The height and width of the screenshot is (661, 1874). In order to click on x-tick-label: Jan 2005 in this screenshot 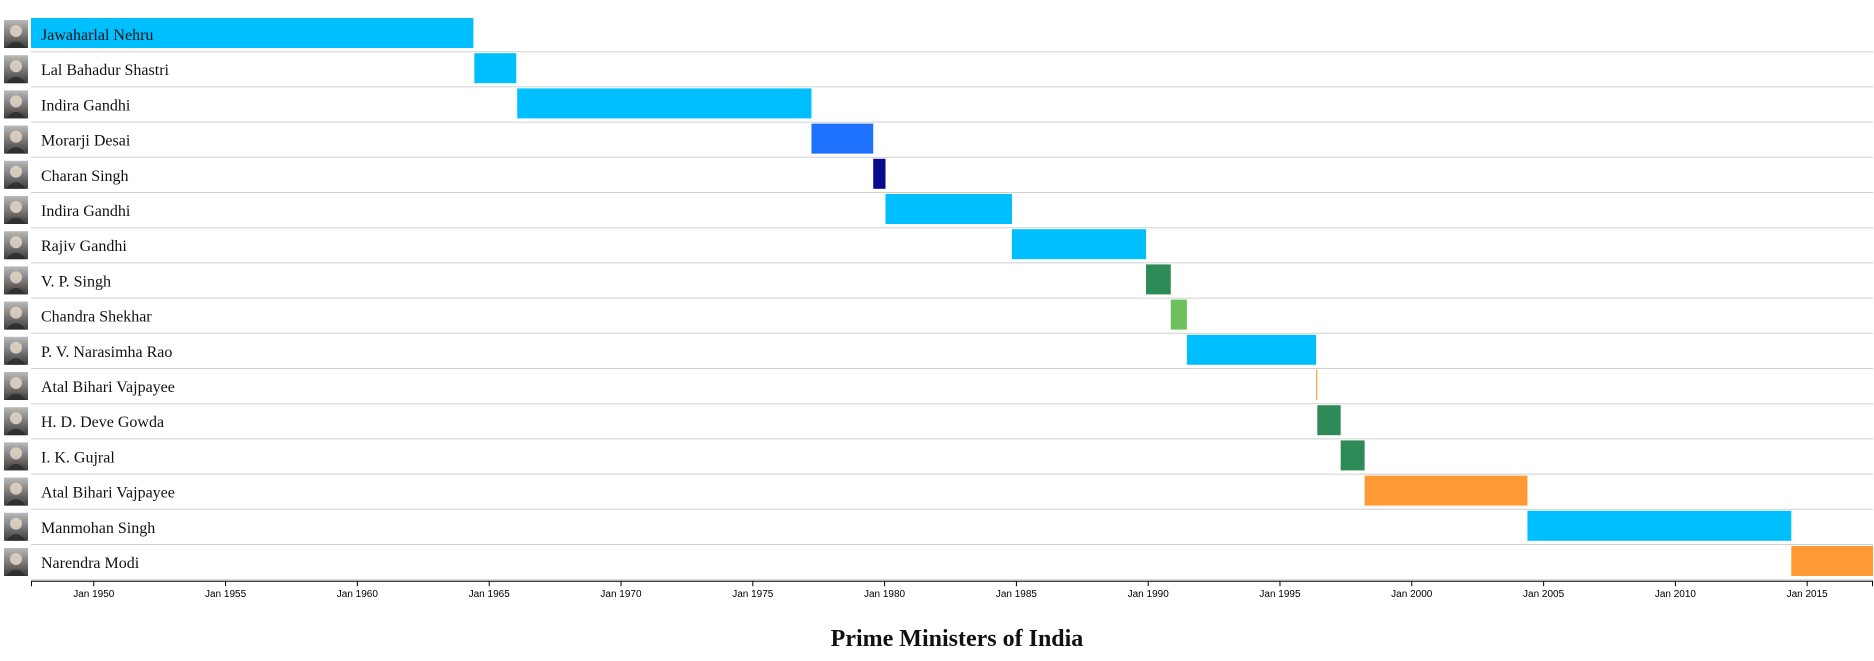, I will do `click(1544, 594)`.